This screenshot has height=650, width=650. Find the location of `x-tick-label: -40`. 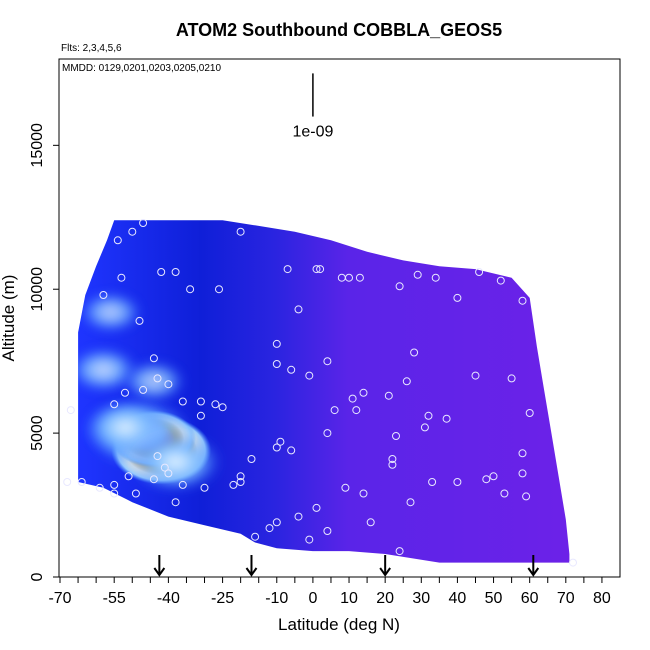

x-tick-label: -40 is located at coordinates (168, 598).